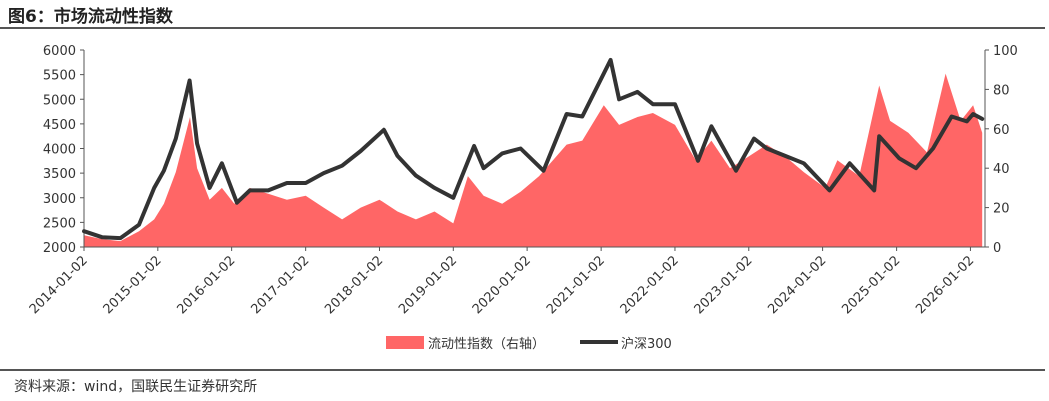  Describe the element at coordinates (59, 76) in the screenshot. I see `left-tick-label: 5500` at that location.